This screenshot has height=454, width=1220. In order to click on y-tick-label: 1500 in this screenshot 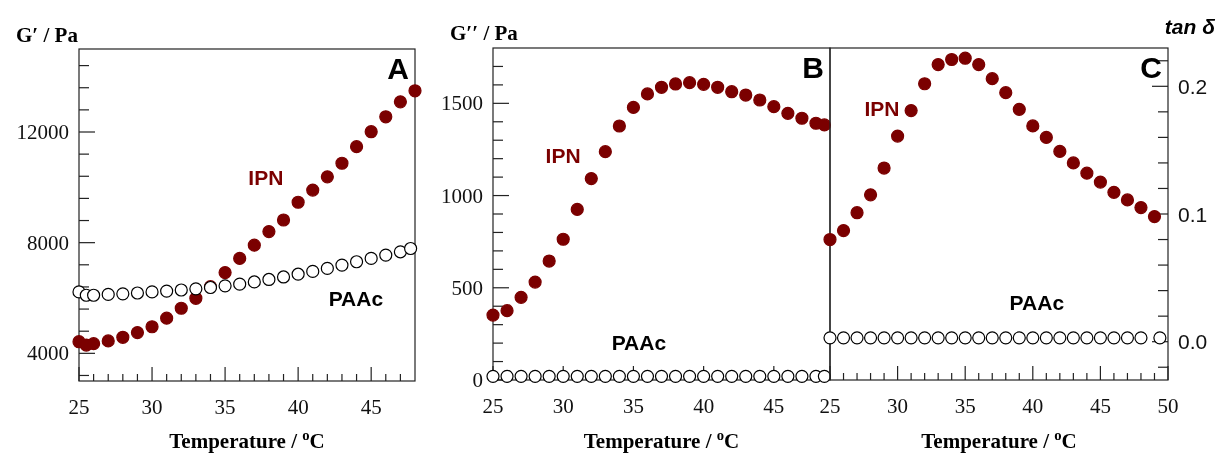, I will do `click(462, 103)`.